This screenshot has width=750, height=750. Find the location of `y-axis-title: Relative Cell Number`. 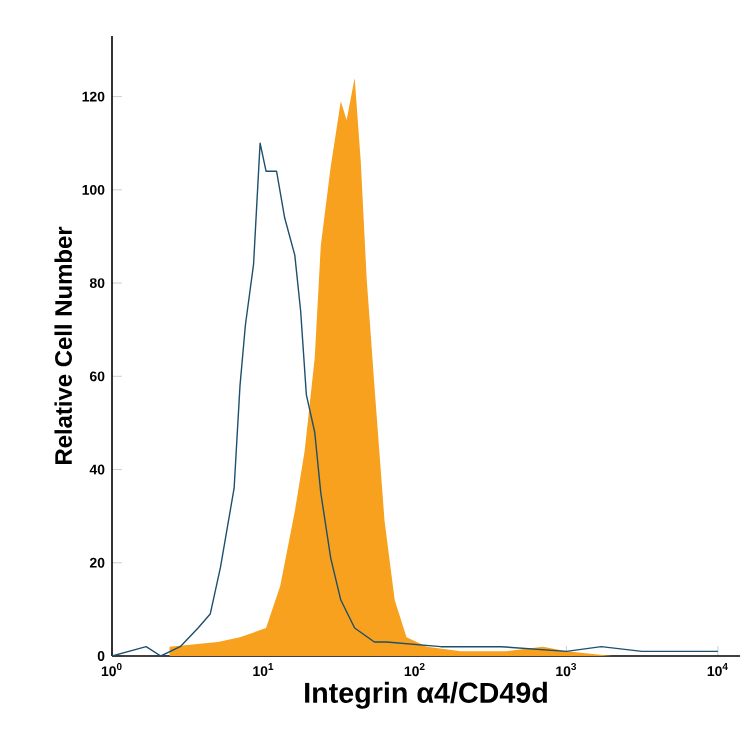

y-axis-title: Relative Cell Number is located at coordinates (63, 345).